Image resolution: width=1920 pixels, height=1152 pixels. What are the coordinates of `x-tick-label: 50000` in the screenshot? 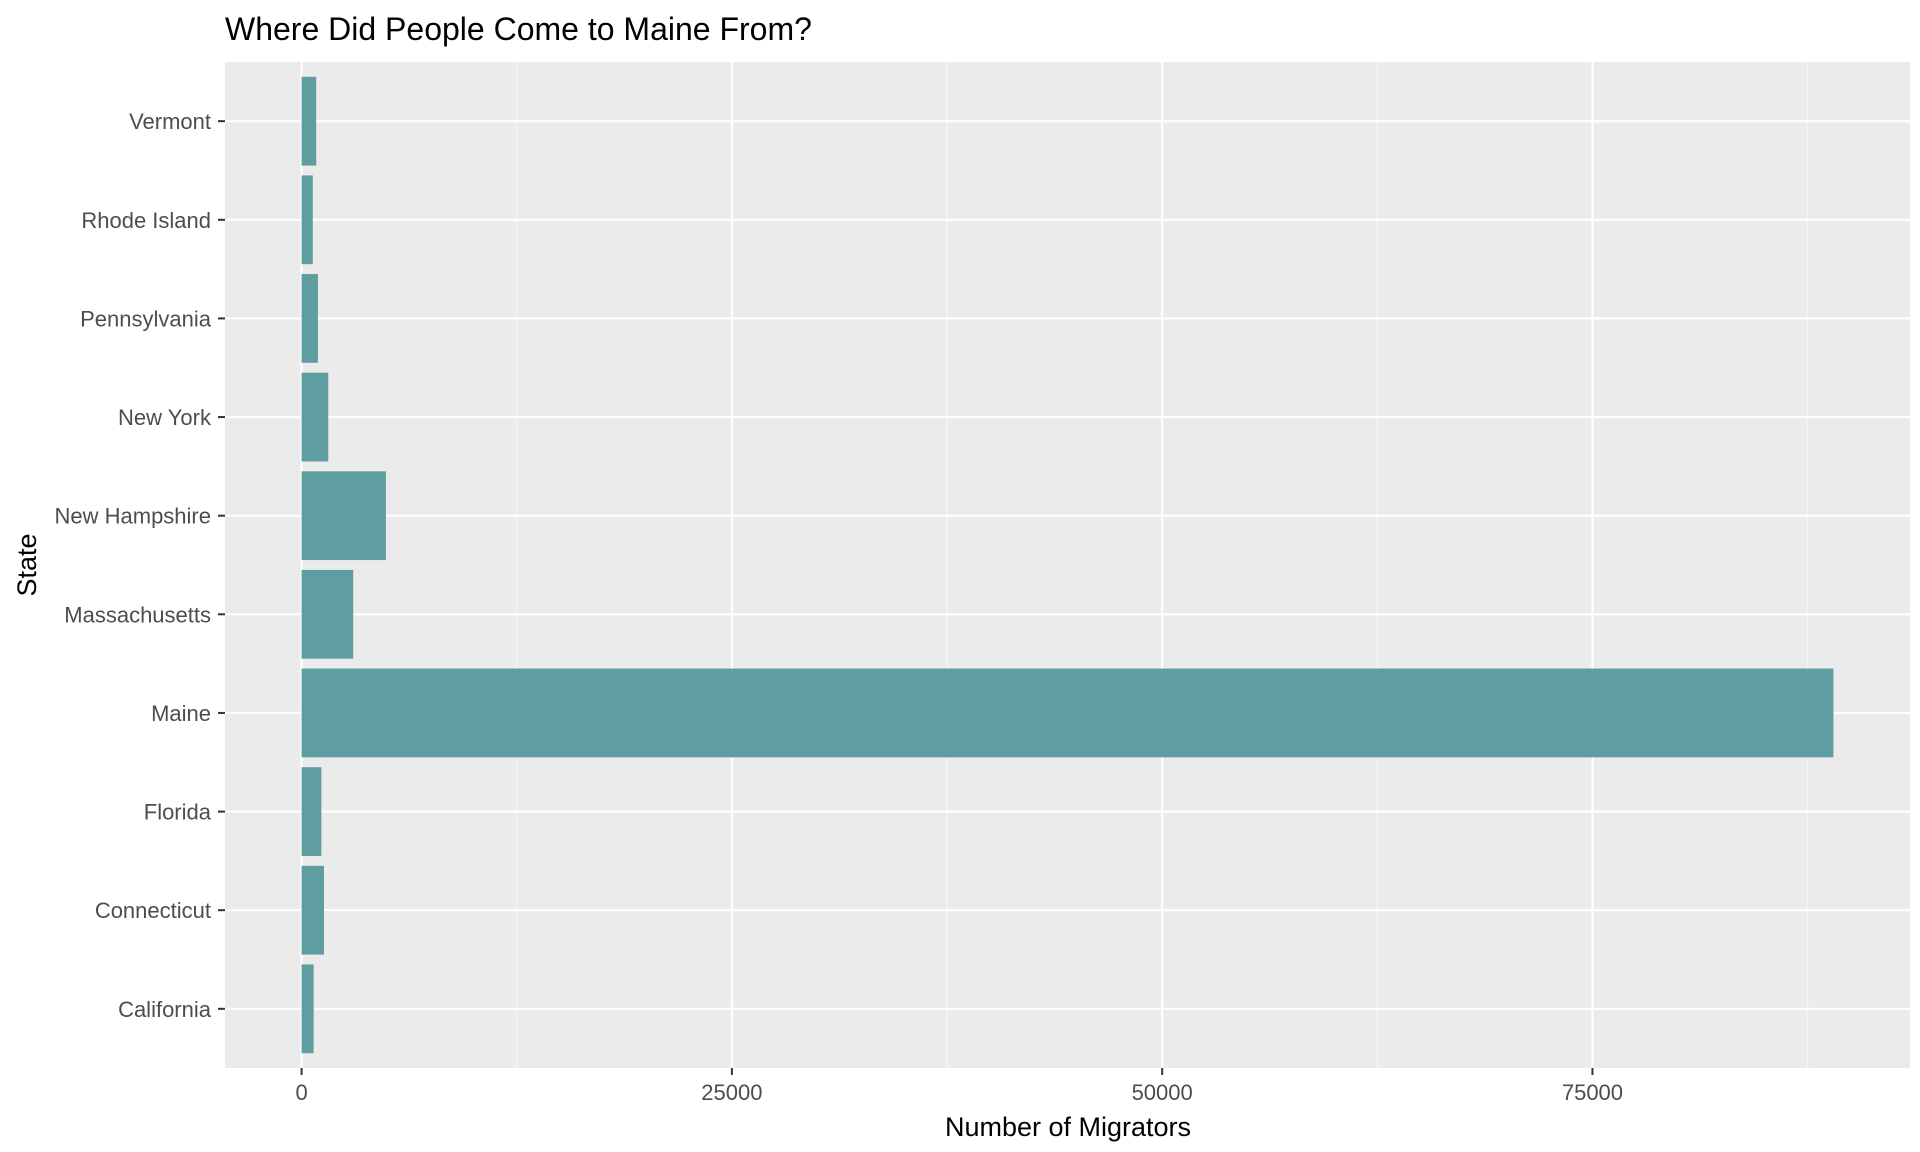 It's located at (1162, 1092).